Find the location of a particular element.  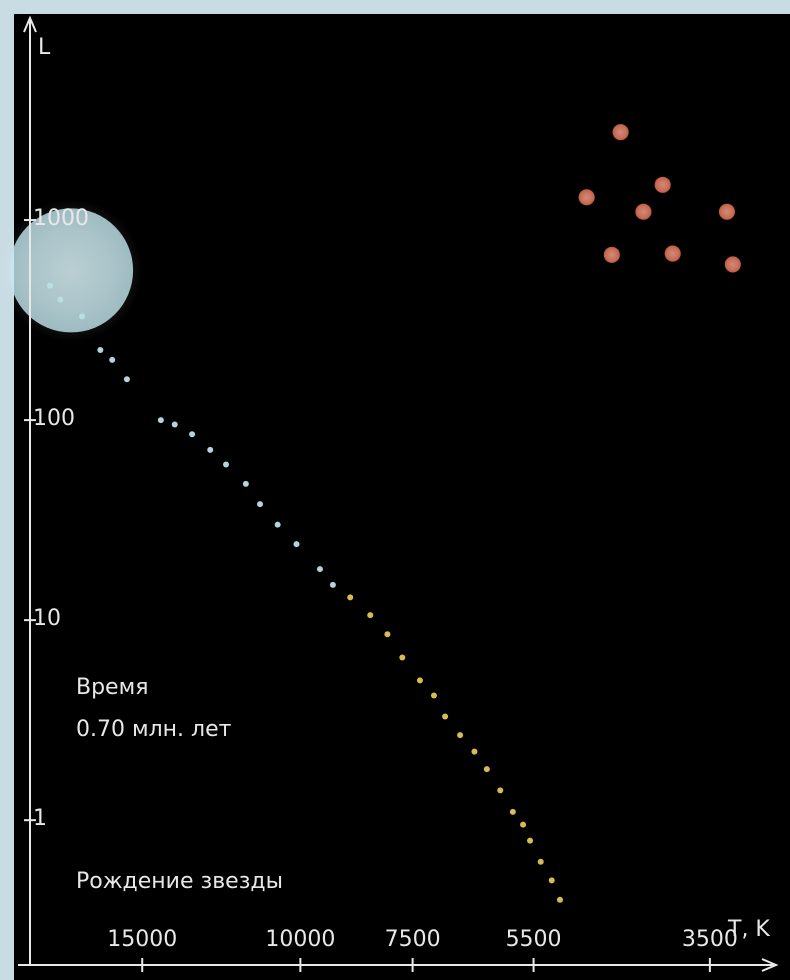

x-tick-label: 3500 is located at coordinates (710, 939).